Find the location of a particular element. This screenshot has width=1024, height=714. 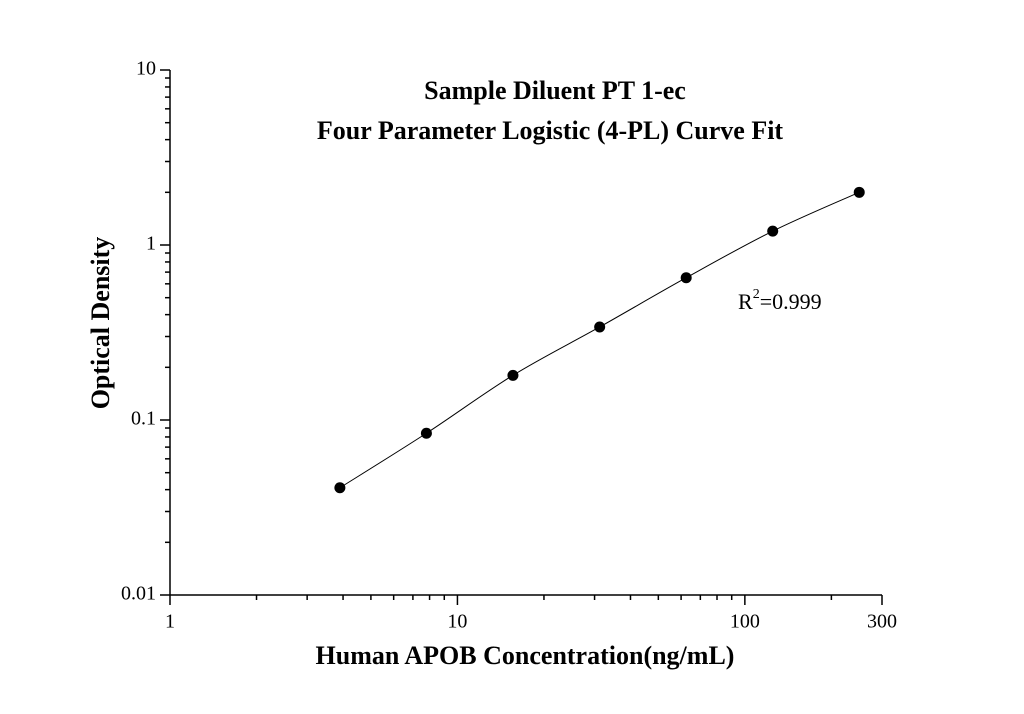

annotation: R2=0.999 is located at coordinates (780, 300).